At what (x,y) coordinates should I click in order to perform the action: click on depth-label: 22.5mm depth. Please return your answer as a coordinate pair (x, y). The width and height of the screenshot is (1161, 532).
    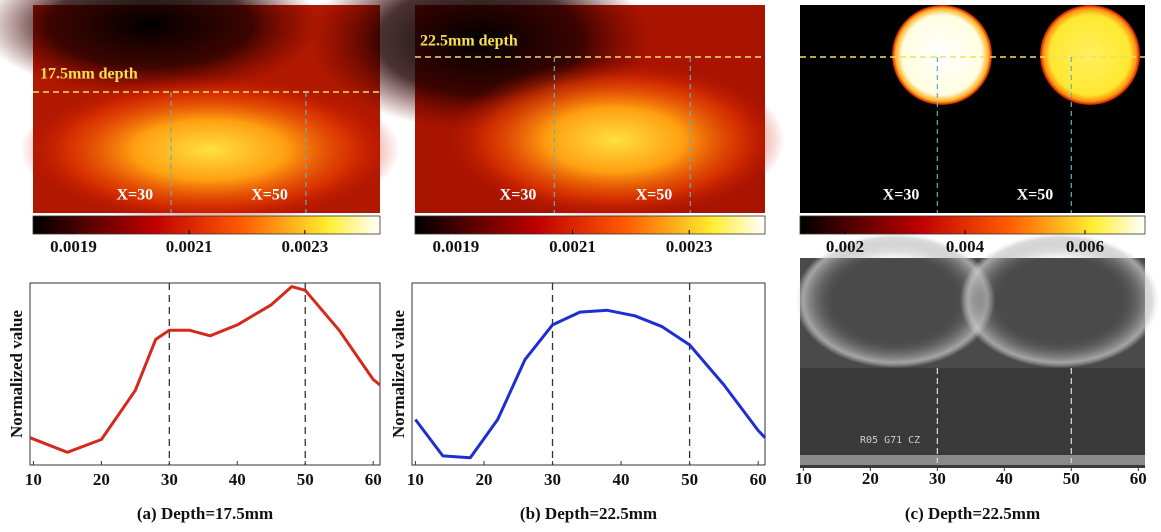
    Looking at the image, I should click on (469, 41).